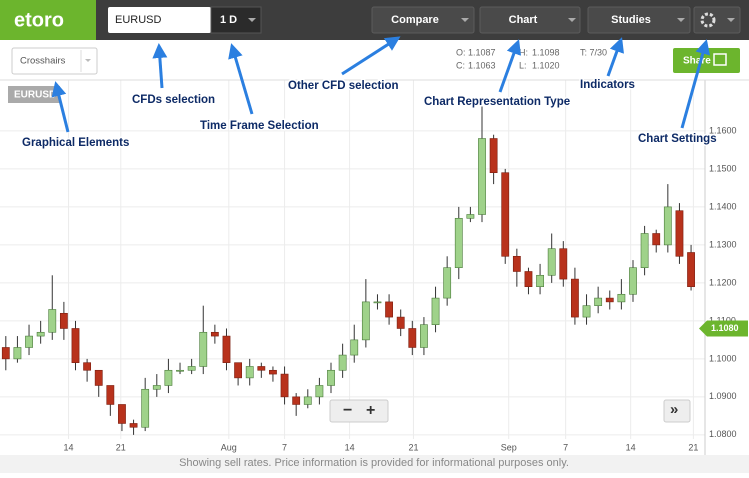 The image size is (749, 478). I want to click on annotation: Other CFD selection, so click(343, 86).